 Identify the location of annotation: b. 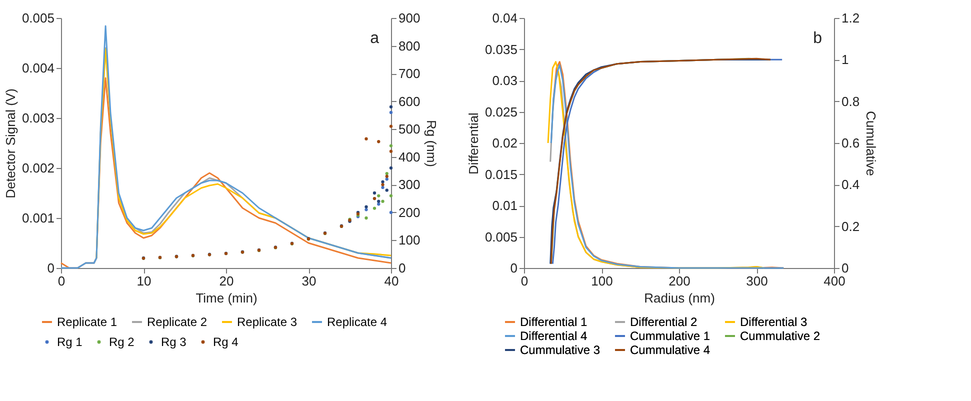
(817, 38).